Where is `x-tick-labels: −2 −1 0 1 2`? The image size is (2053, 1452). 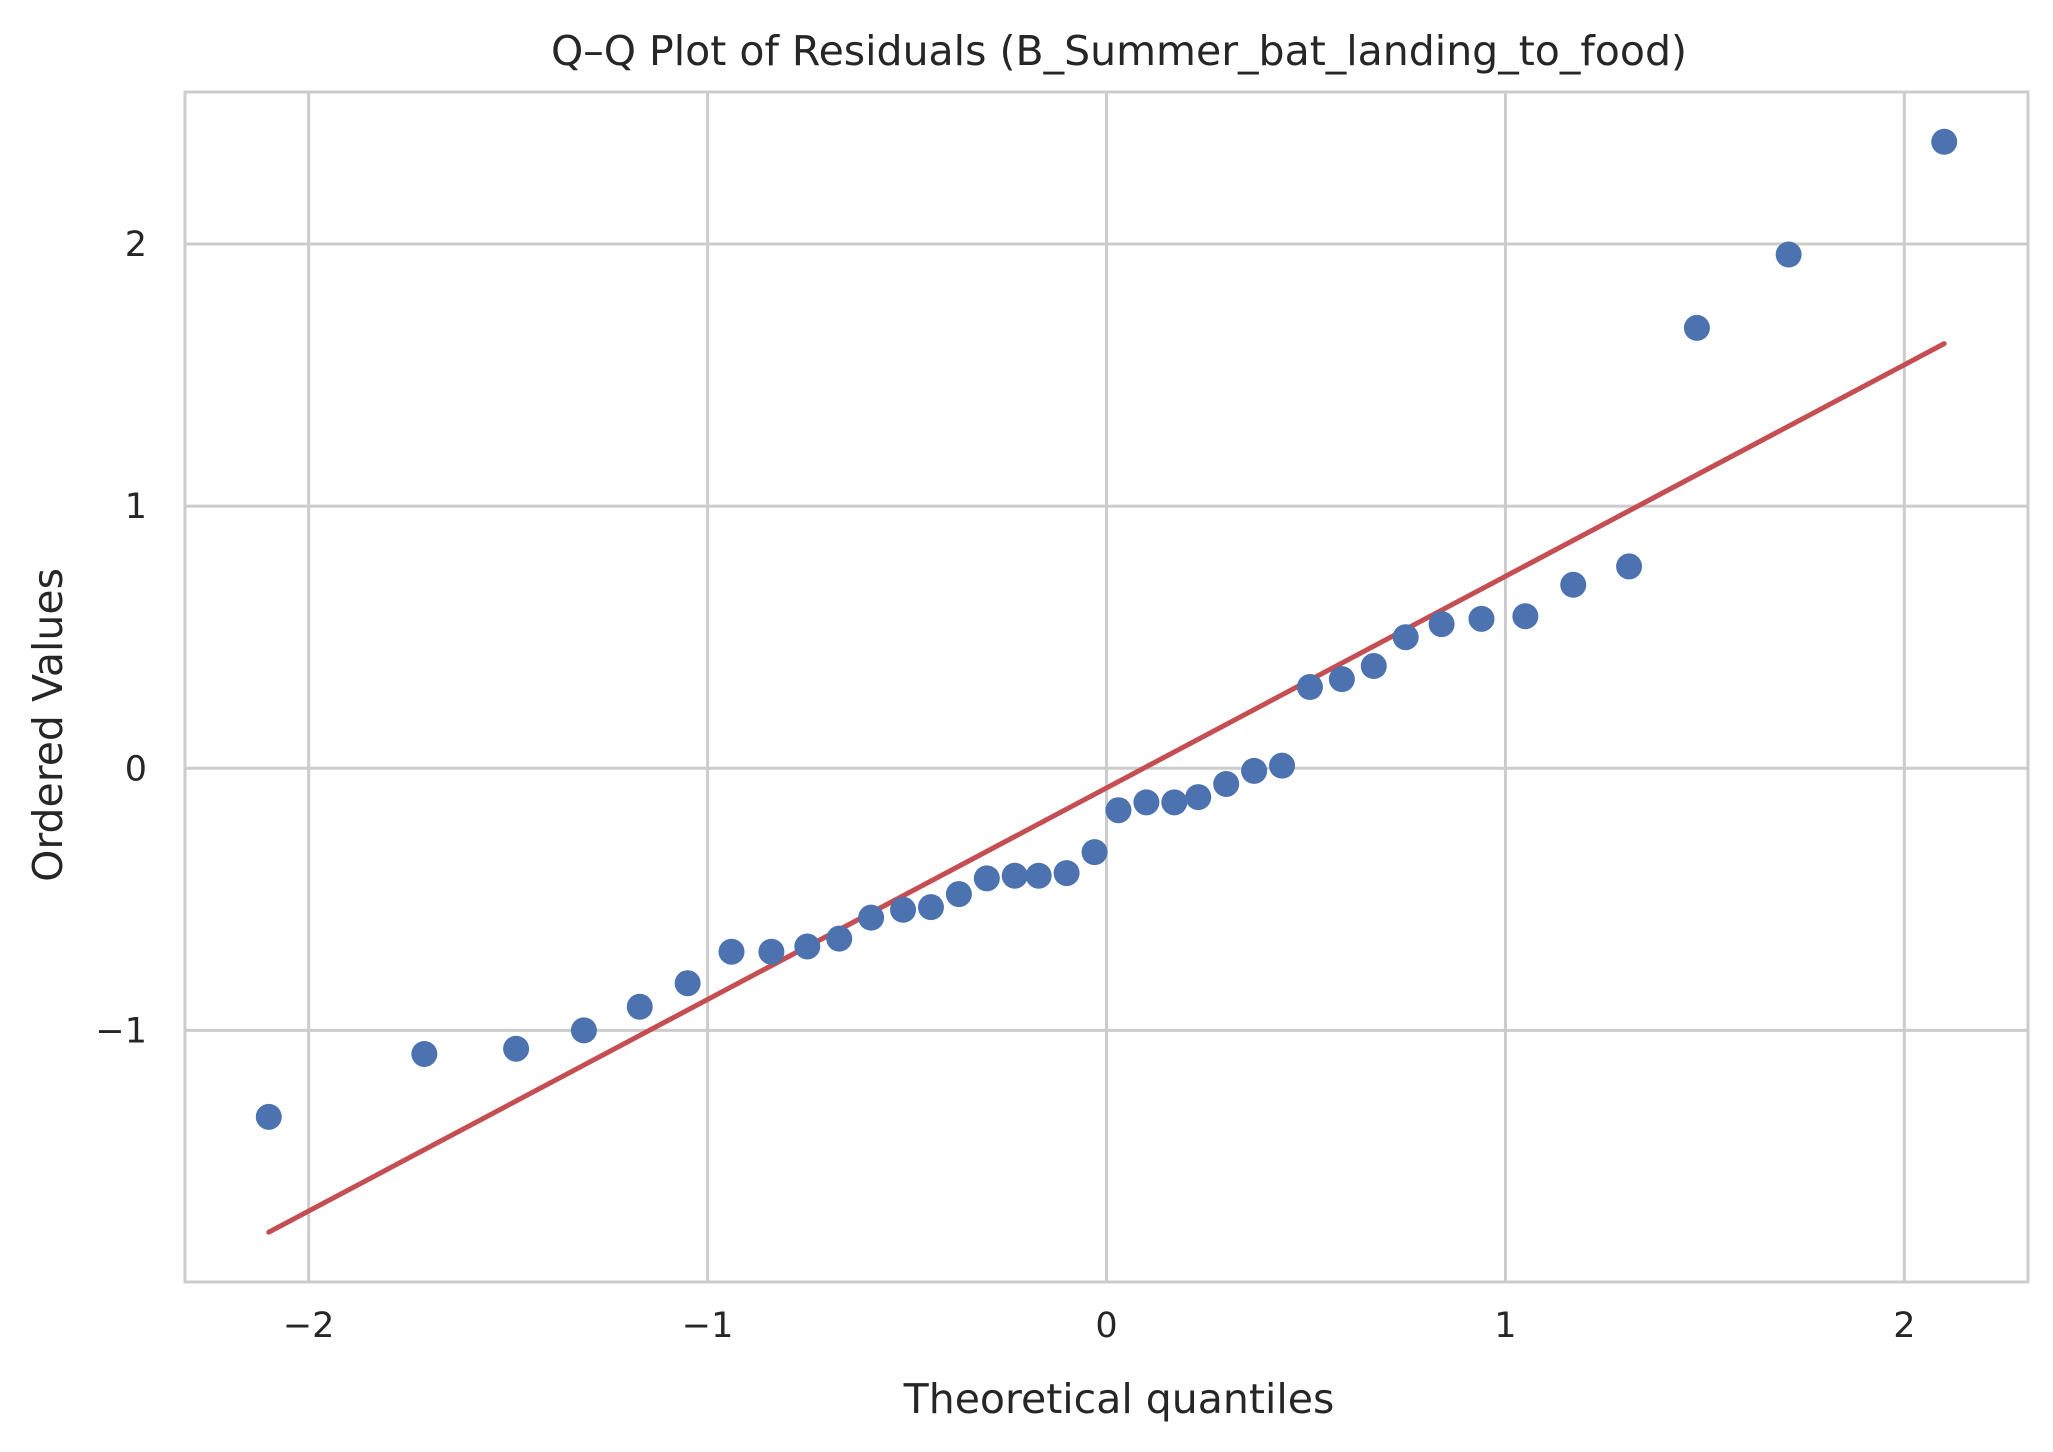 x-tick-labels: −2 −1 0 1 2 is located at coordinates (1099, 1326).